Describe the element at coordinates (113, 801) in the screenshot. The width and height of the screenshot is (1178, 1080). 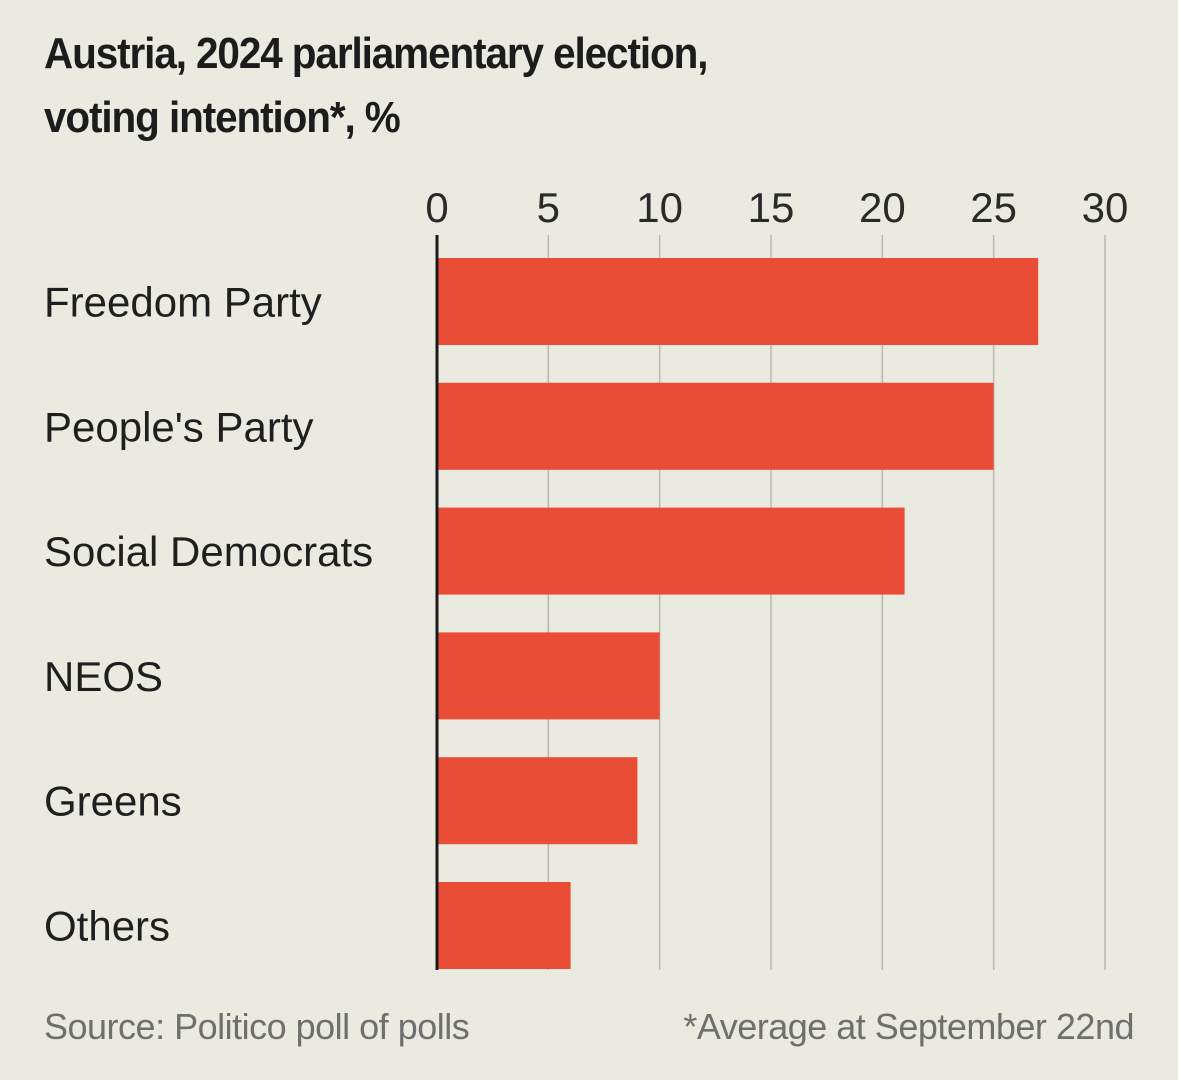
I see `category-label: Greens` at that location.